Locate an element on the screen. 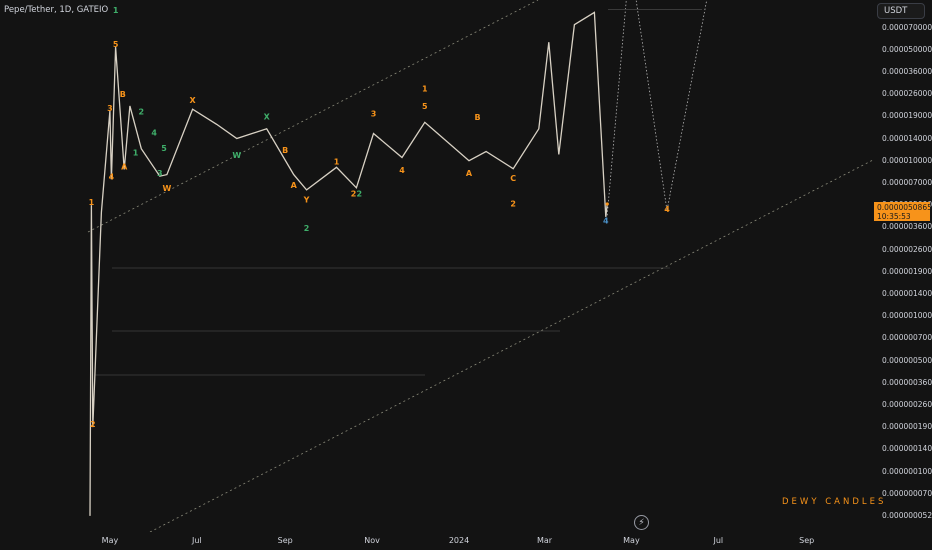  price-tick: 0.0000001000 is located at coordinates (907, 471).